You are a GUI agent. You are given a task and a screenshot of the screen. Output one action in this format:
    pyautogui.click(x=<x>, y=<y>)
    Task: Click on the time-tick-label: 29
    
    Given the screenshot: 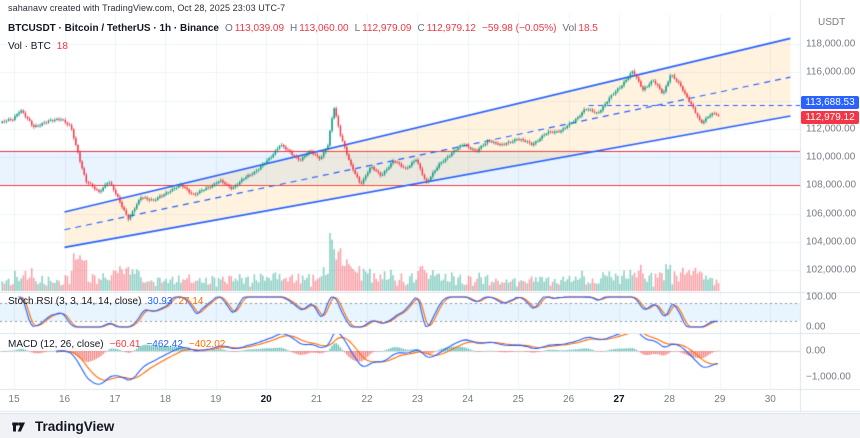 What is the action you would take?
    pyautogui.click(x=720, y=399)
    